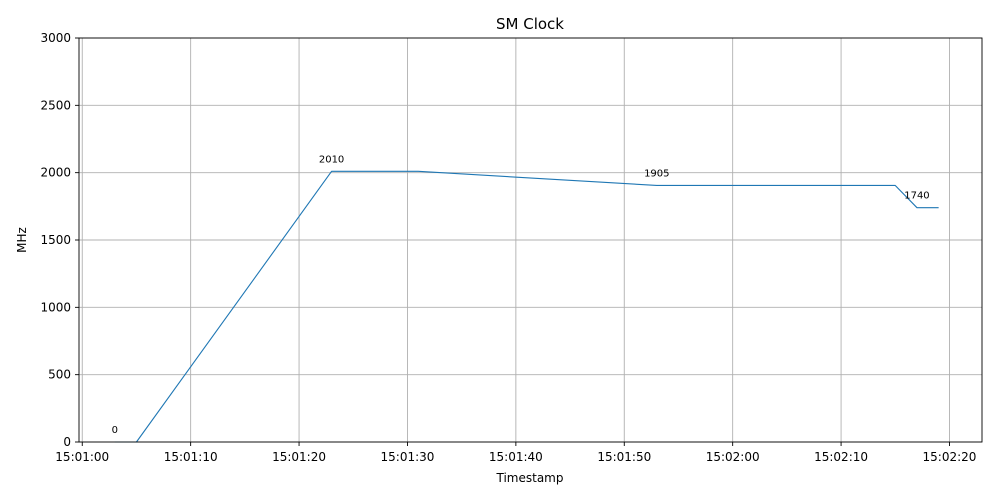 The width and height of the screenshot is (1000, 500). Describe the element at coordinates (624, 457) in the screenshot. I see `x-tick-label: 15:01:50` at that location.